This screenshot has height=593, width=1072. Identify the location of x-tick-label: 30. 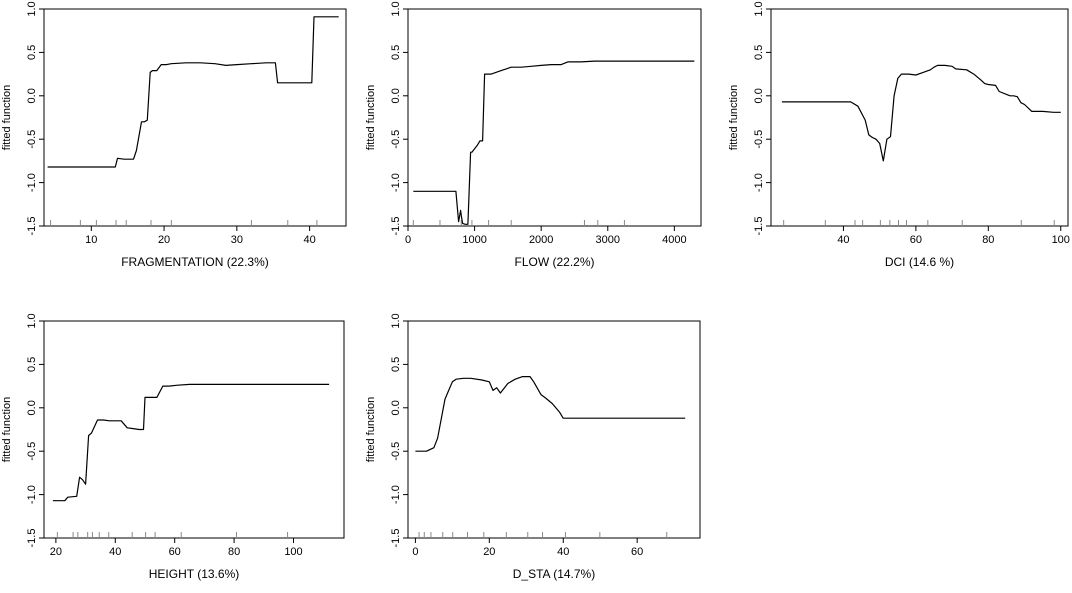
(237, 240).